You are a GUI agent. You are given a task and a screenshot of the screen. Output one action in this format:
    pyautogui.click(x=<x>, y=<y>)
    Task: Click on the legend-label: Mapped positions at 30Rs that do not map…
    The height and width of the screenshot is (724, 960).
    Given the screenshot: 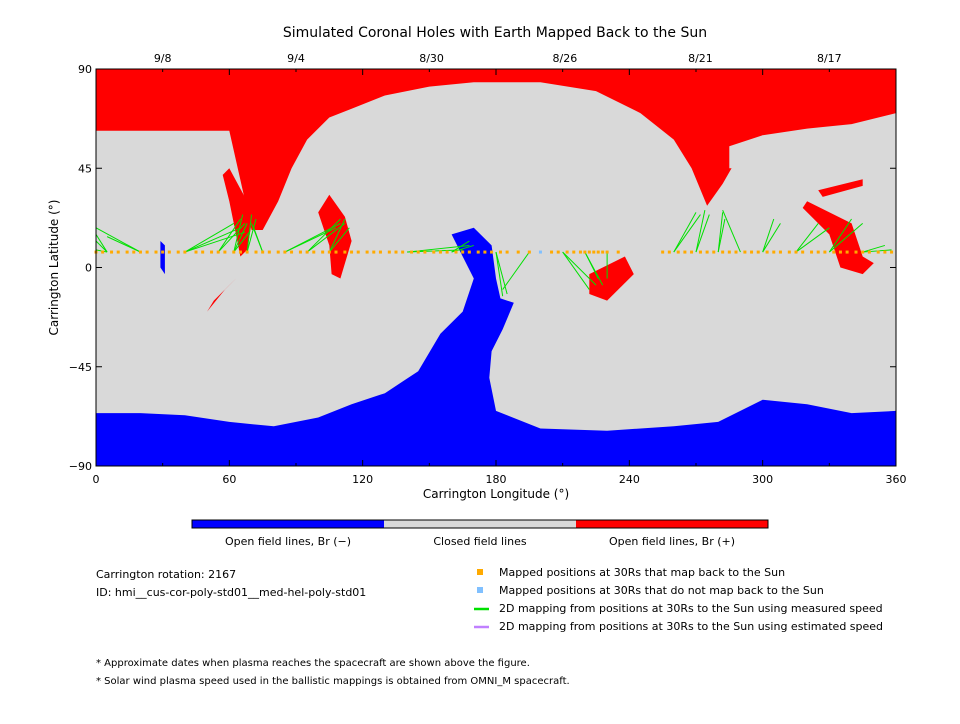 What is the action you would take?
    pyautogui.click(x=661, y=590)
    